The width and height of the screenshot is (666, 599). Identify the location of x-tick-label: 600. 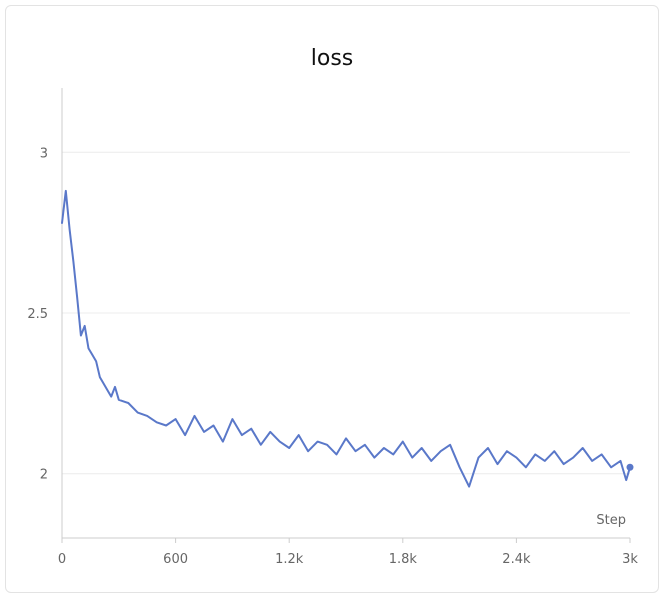
(175, 559).